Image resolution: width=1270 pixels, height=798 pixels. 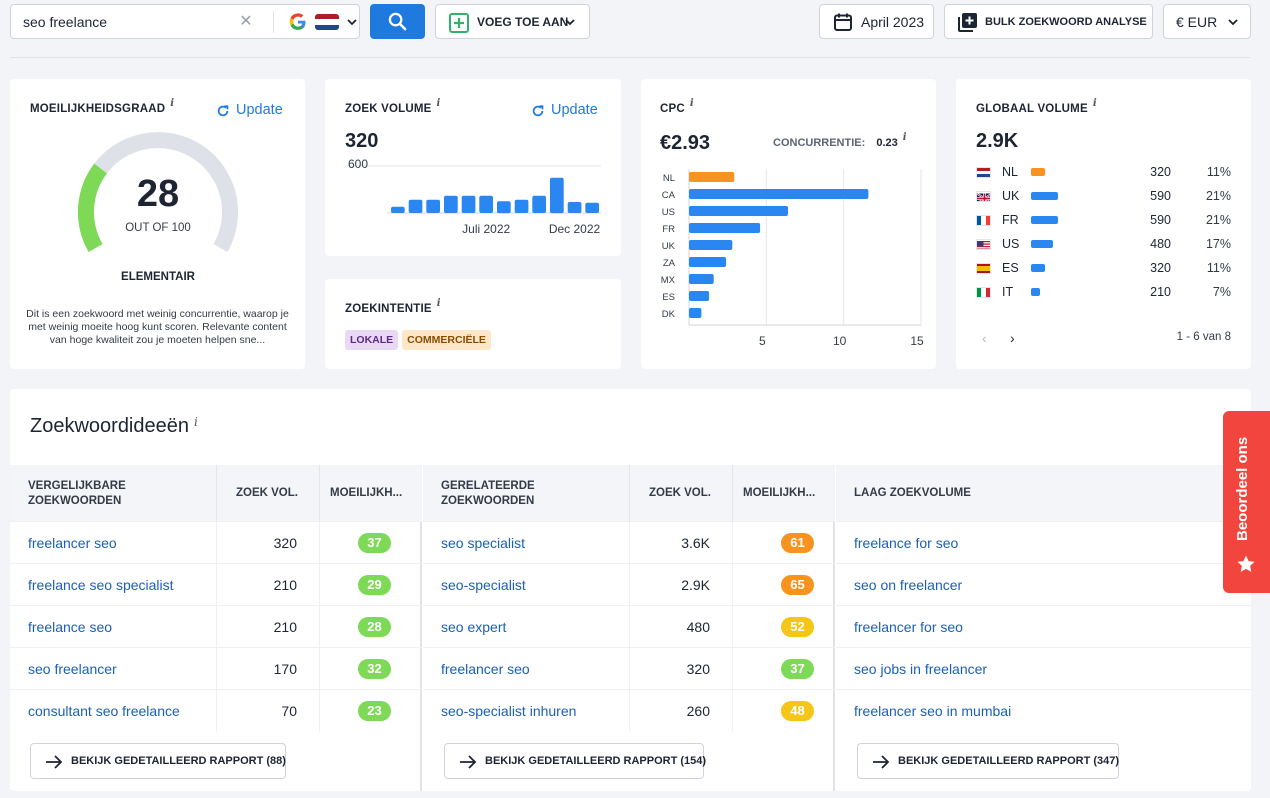 What do you see at coordinates (1207, 21) in the screenshot?
I see `currency-select: € EUR` at bounding box center [1207, 21].